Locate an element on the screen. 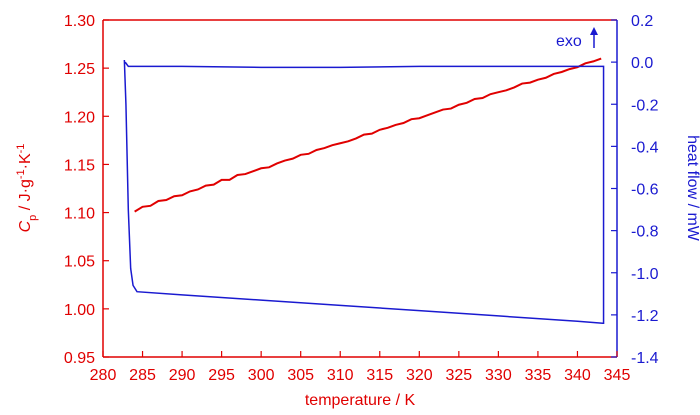  x-tick-label: 345 is located at coordinates (617, 375).